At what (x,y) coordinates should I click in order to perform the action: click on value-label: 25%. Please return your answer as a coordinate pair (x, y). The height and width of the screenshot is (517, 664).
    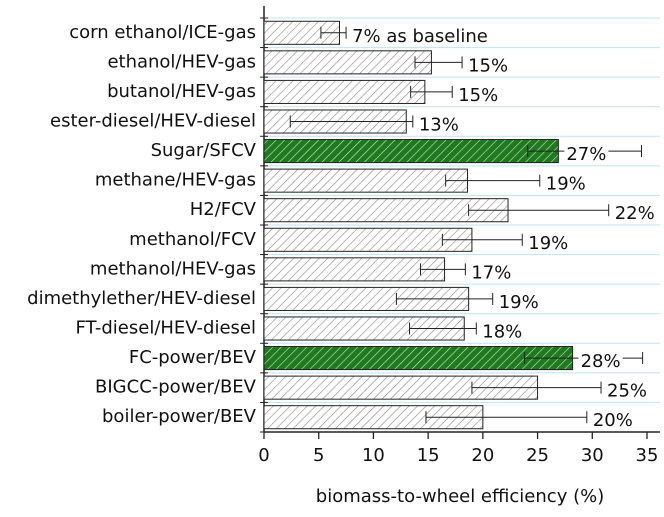
    Looking at the image, I should click on (627, 391).